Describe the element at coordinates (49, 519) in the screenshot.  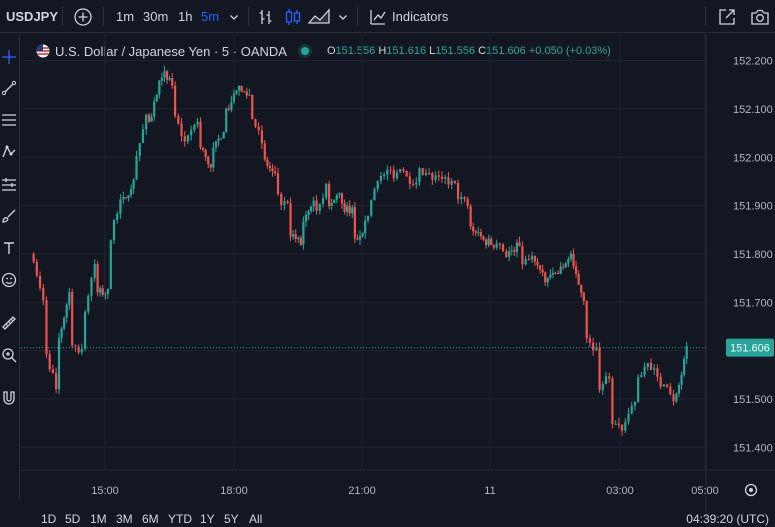
I see `range-1d: 1D` at that location.